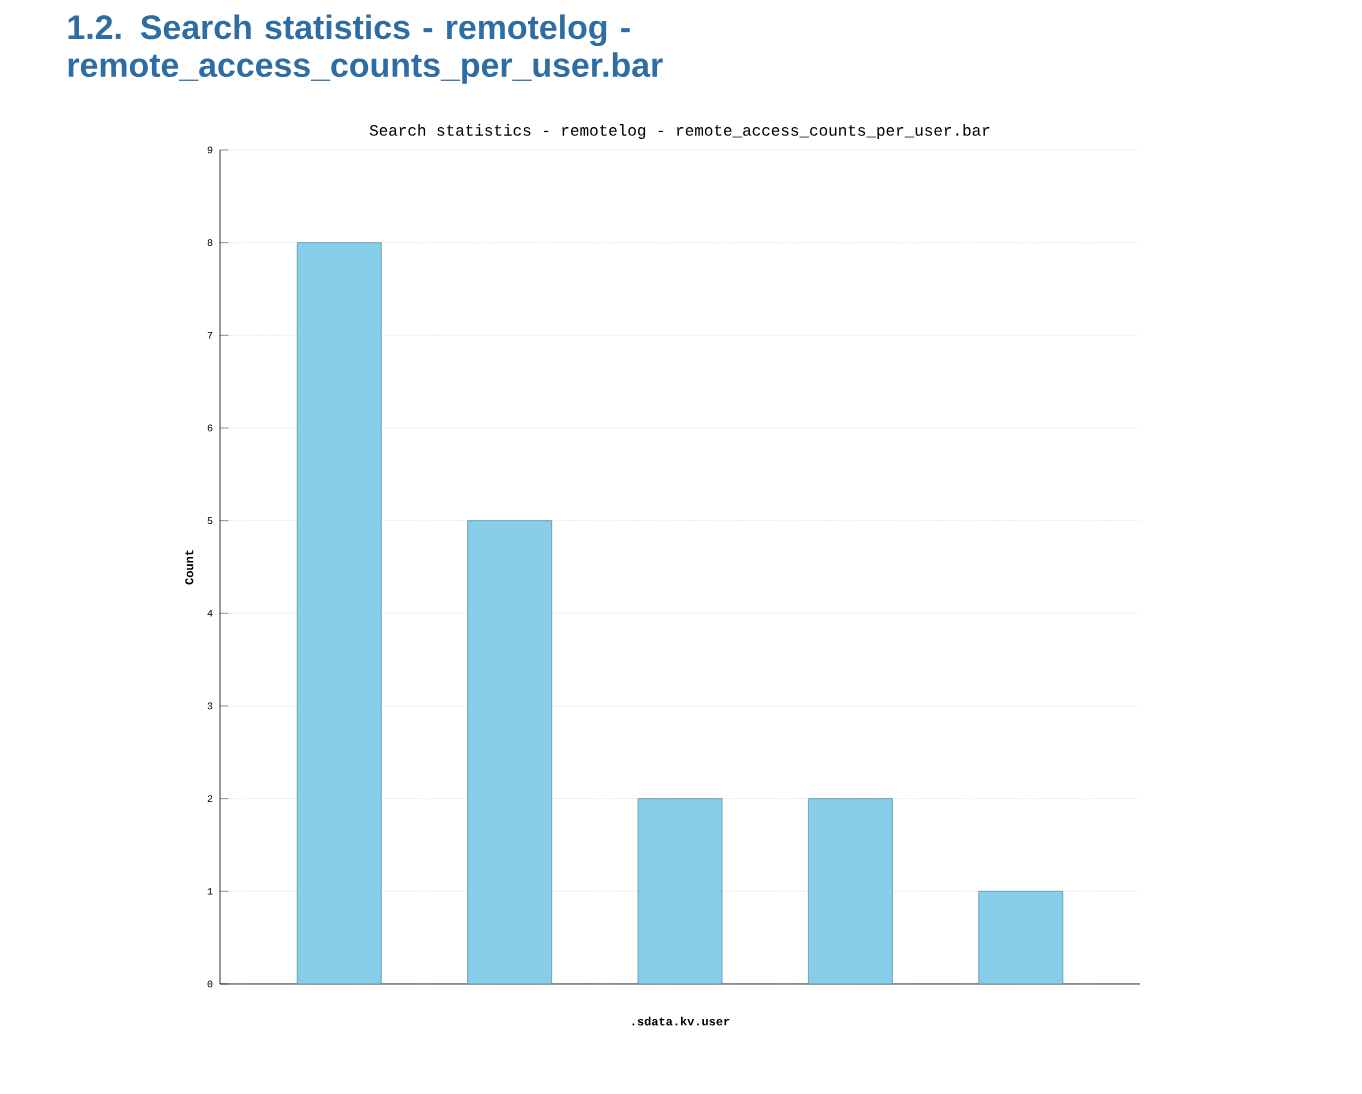 Image resolution: width=1362 pixels, height=1094 pixels. Describe the element at coordinates (365, 49) in the screenshot. I see `chart-title: 1.2. Search statistics - remotelog - remote_access_counts_per_user.bar` at that location.